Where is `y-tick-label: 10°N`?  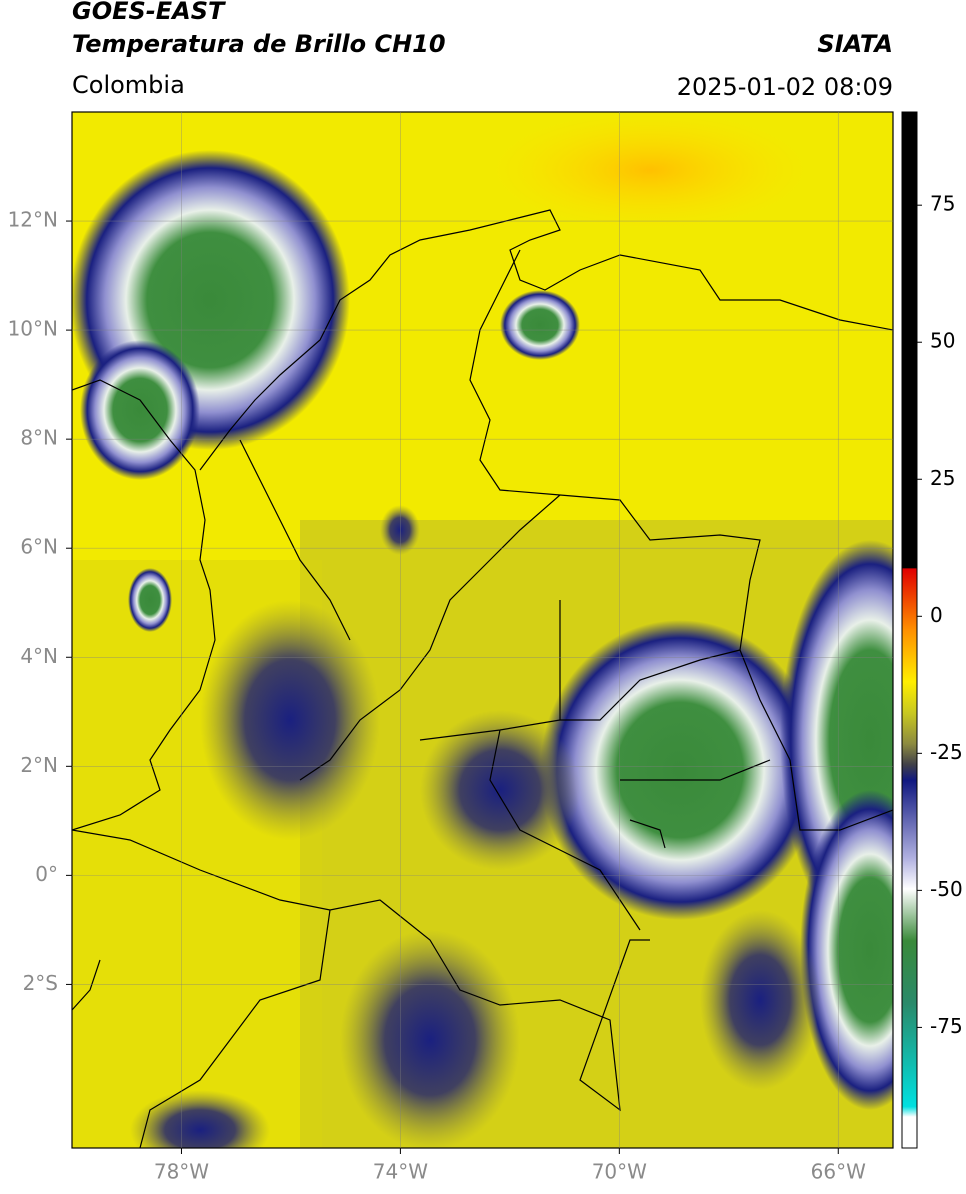
y-tick-label: 10°N is located at coordinates (33, 329).